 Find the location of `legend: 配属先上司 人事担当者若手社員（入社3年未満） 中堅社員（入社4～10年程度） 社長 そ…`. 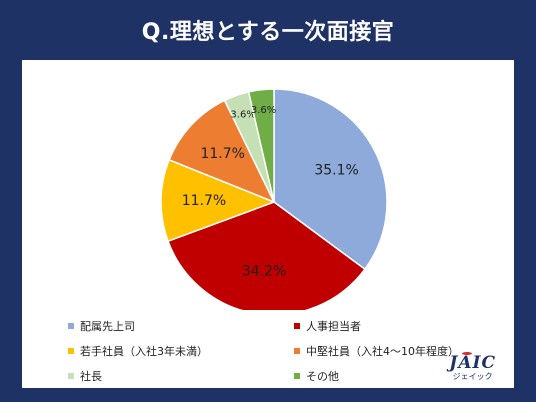

legend: 配属先上司 人事担当者若手社員（入社3年未満） 中堅社員（入社4～10年程度） 社長 そ… is located at coordinates (278, 351).